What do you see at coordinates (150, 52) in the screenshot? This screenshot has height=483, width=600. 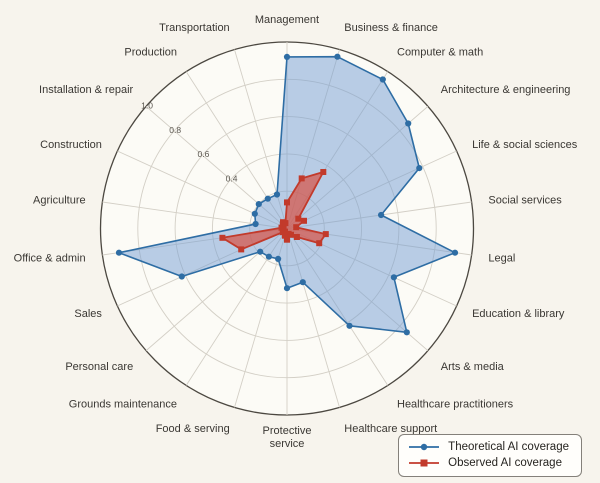 I see `category-label: Production` at bounding box center [150, 52].